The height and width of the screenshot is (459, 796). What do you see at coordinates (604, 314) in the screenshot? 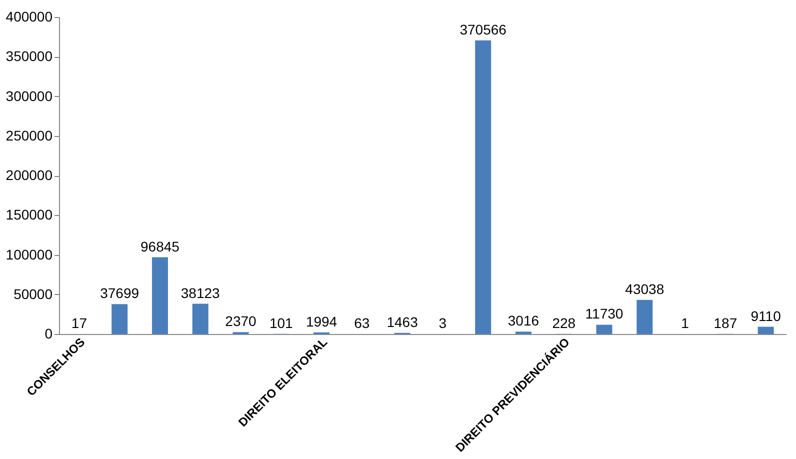
I see `data-label: 11730` at bounding box center [604, 314].